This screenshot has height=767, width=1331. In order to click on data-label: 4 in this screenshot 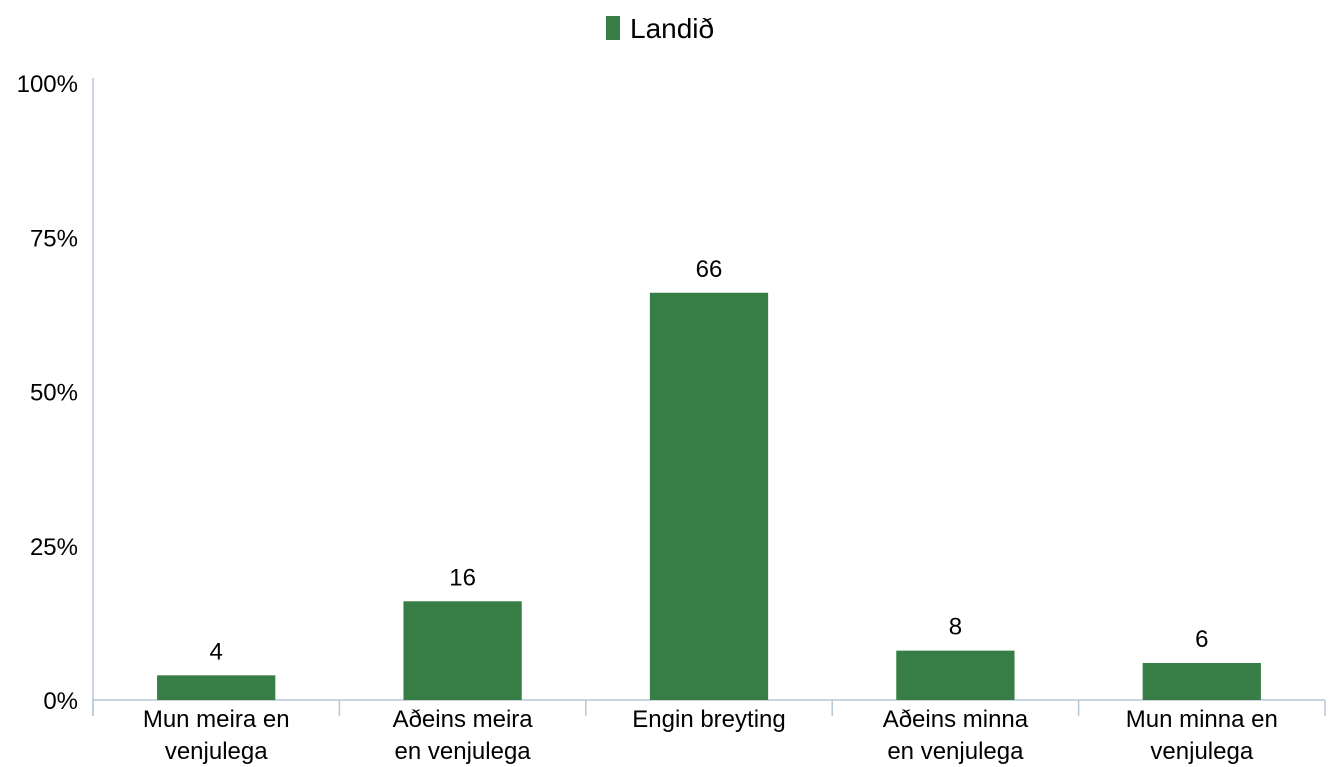, I will do `click(216, 651)`.